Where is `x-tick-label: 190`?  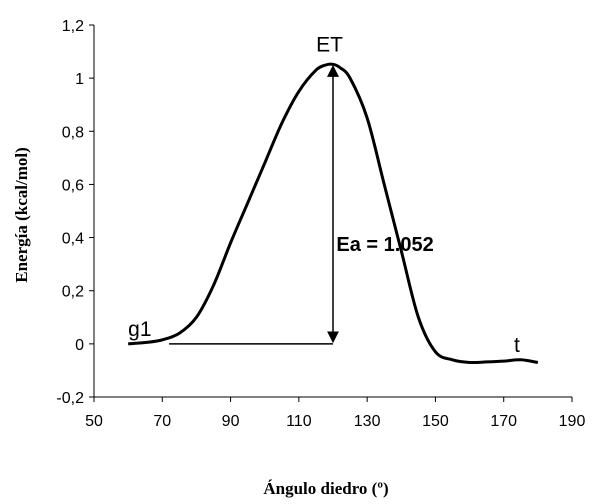
x-tick-label: 190 is located at coordinates (572, 421).